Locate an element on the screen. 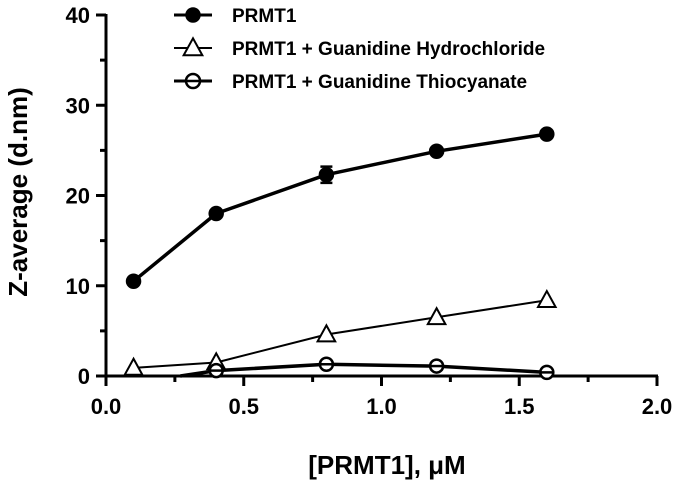 This screenshot has width=680, height=486. y-axis-title: Z-average (d.nm) is located at coordinates (18, 192).